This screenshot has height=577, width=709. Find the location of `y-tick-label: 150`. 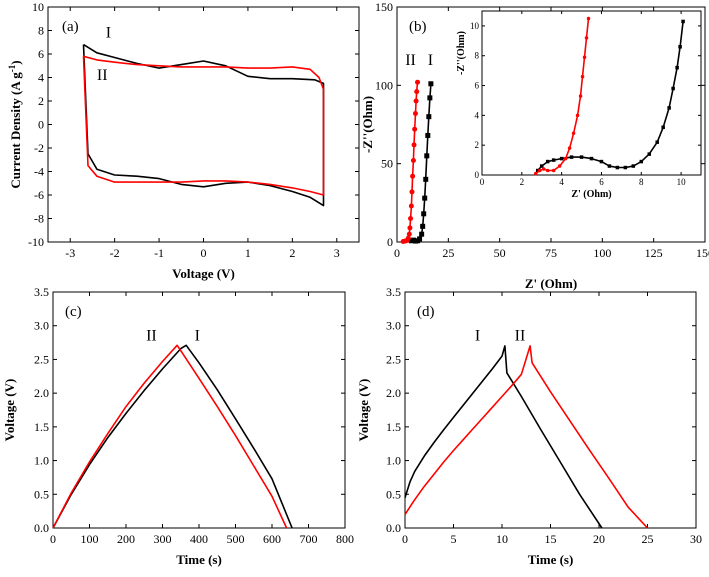

y-tick-label: 150 is located at coordinates (384, 7).